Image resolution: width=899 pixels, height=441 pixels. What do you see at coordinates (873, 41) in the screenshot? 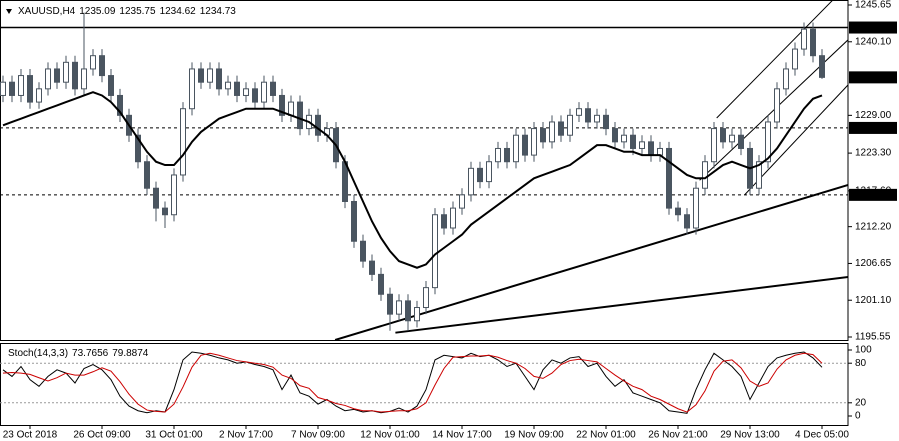
I see `y-tick-label: 1240.10` at bounding box center [873, 41].